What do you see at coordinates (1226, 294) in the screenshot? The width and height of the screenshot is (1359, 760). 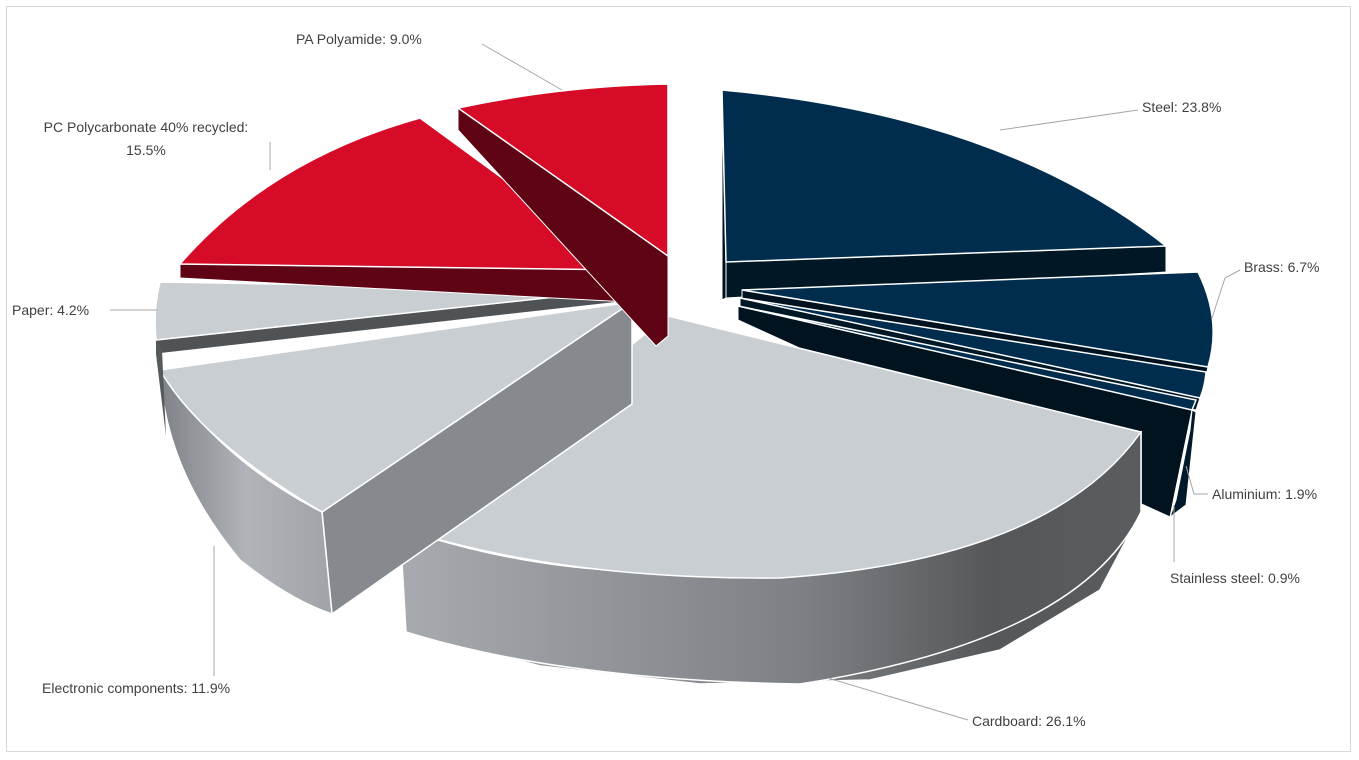 I see `leader-brass` at bounding box center [1226, 294].